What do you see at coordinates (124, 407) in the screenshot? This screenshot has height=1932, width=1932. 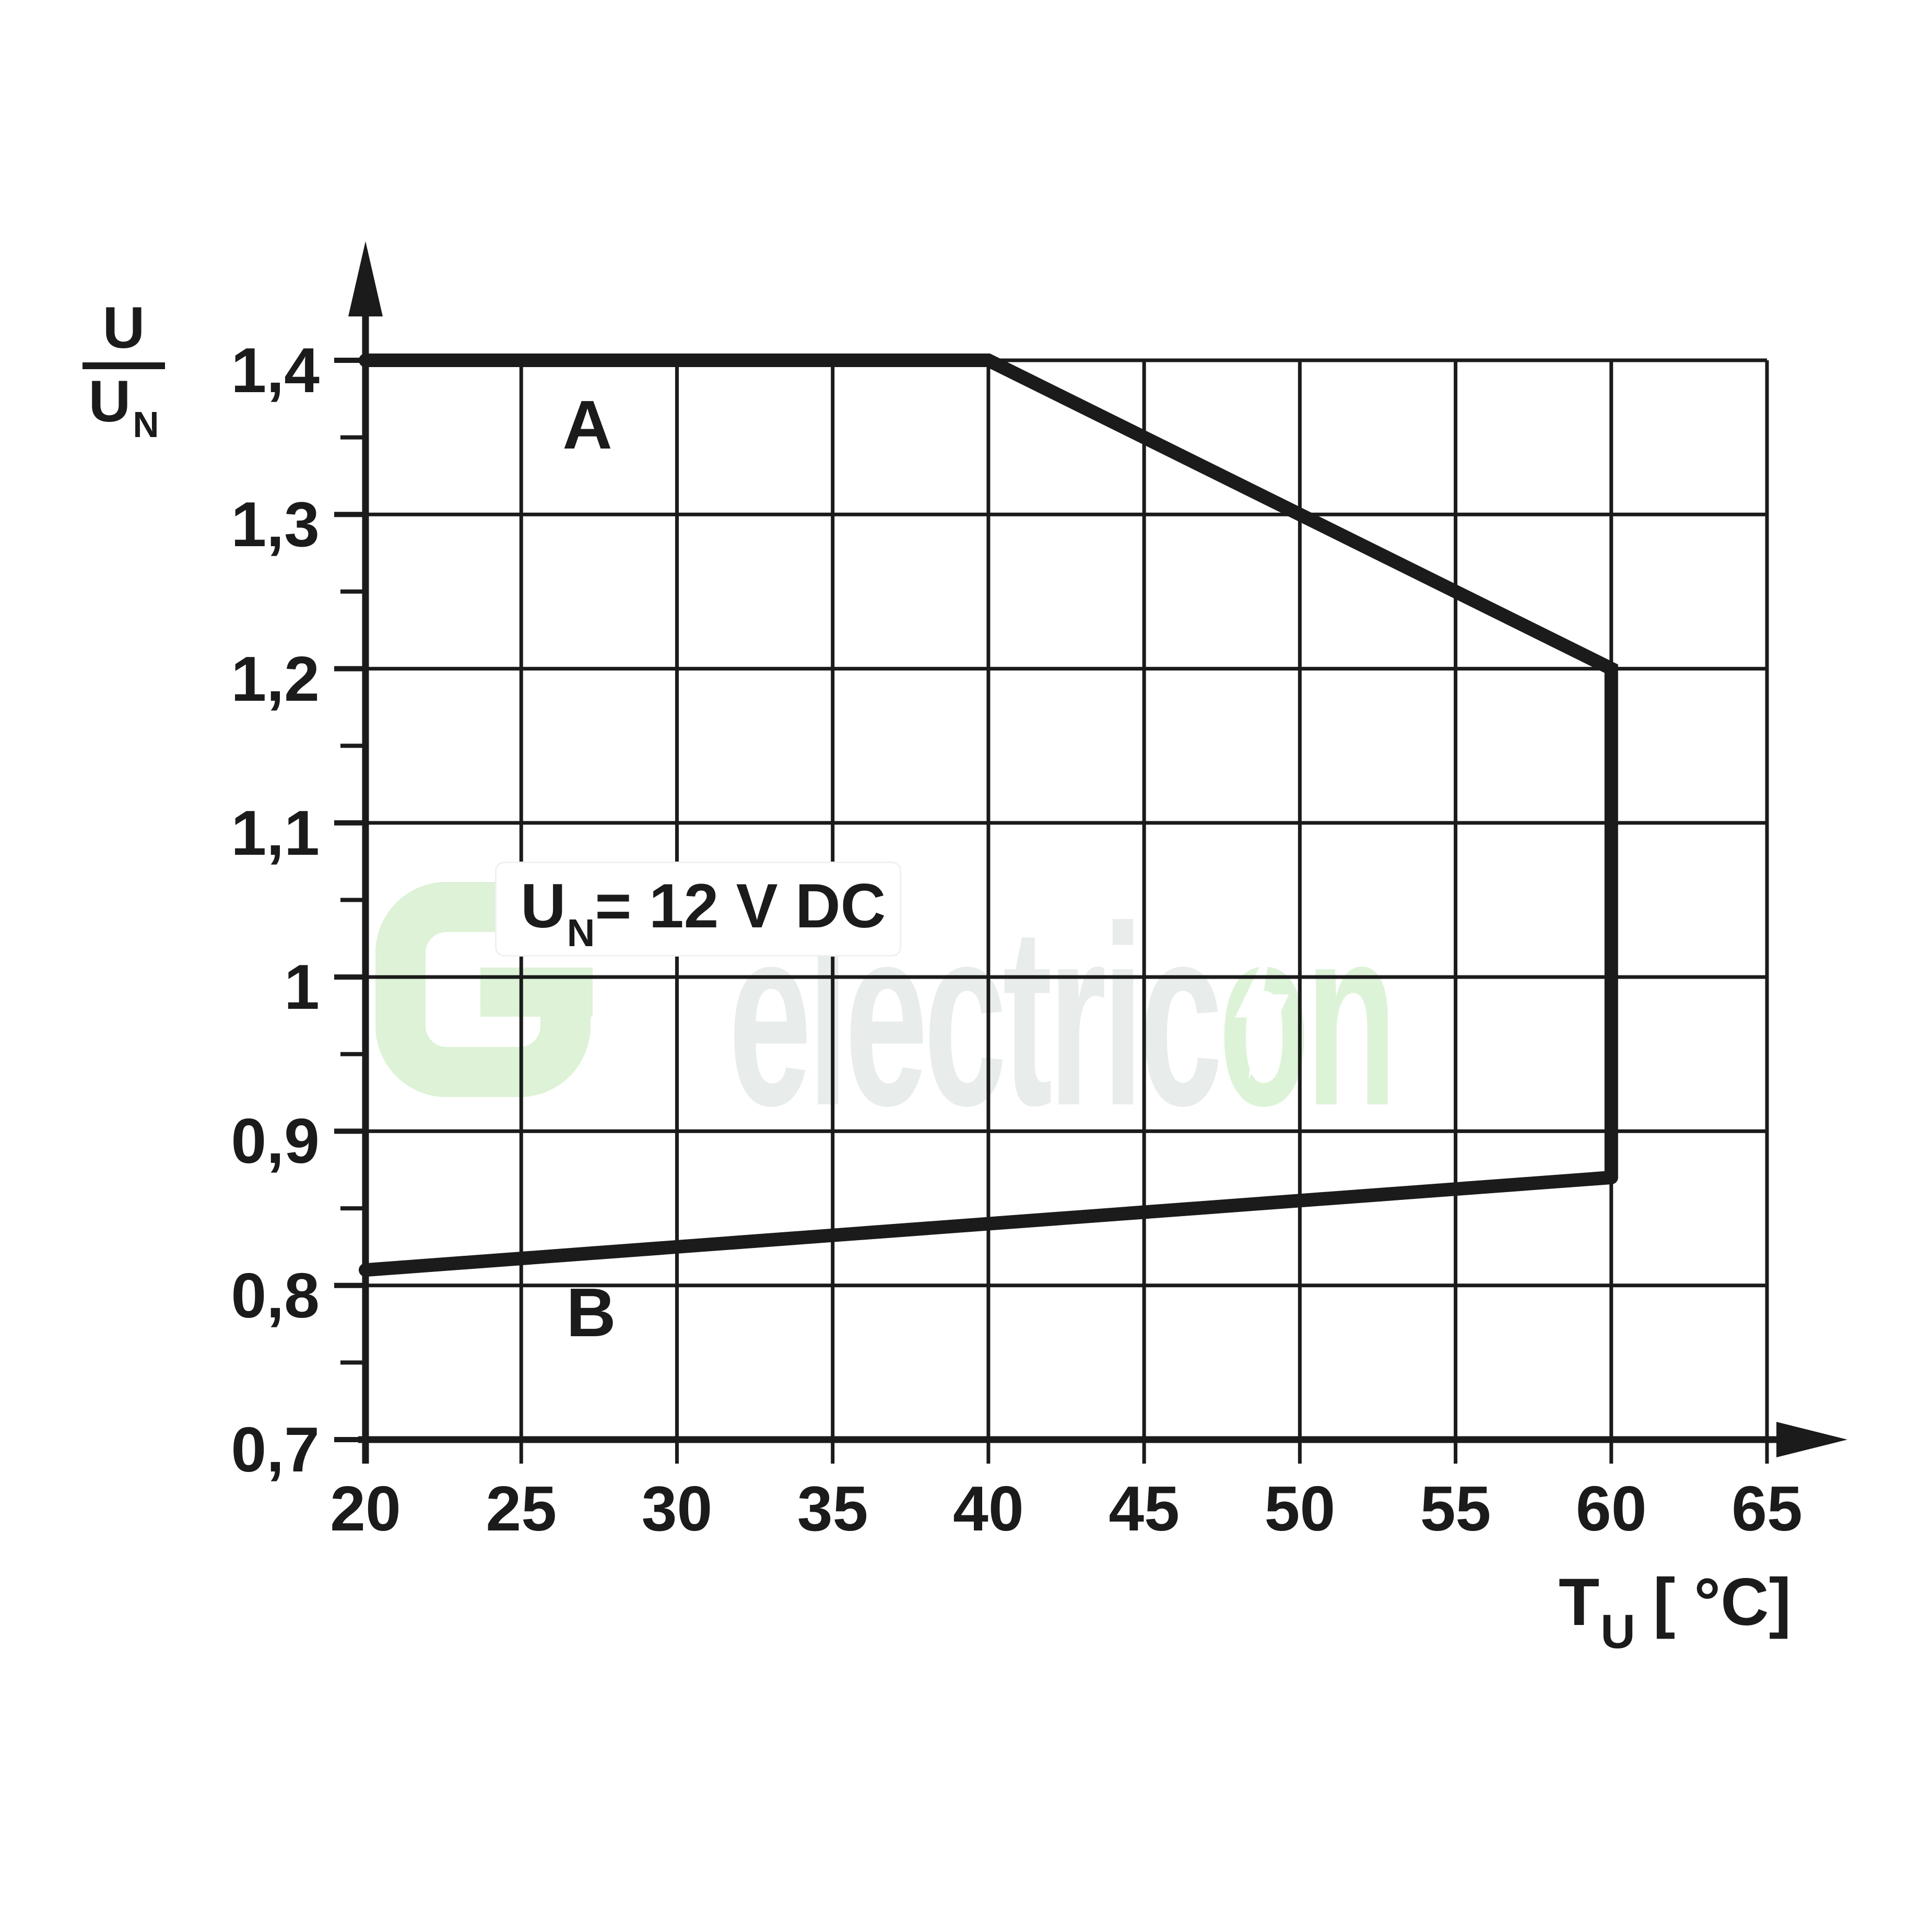 I see `y-axis-title-denominator: UN` at bounding box center [124, 407].